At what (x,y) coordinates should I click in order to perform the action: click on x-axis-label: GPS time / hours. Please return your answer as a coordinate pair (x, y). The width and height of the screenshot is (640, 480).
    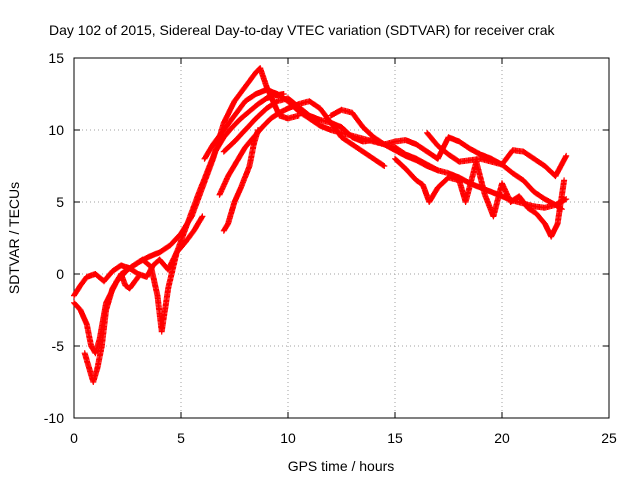
    Looking at the image, I should click on (341, 466).